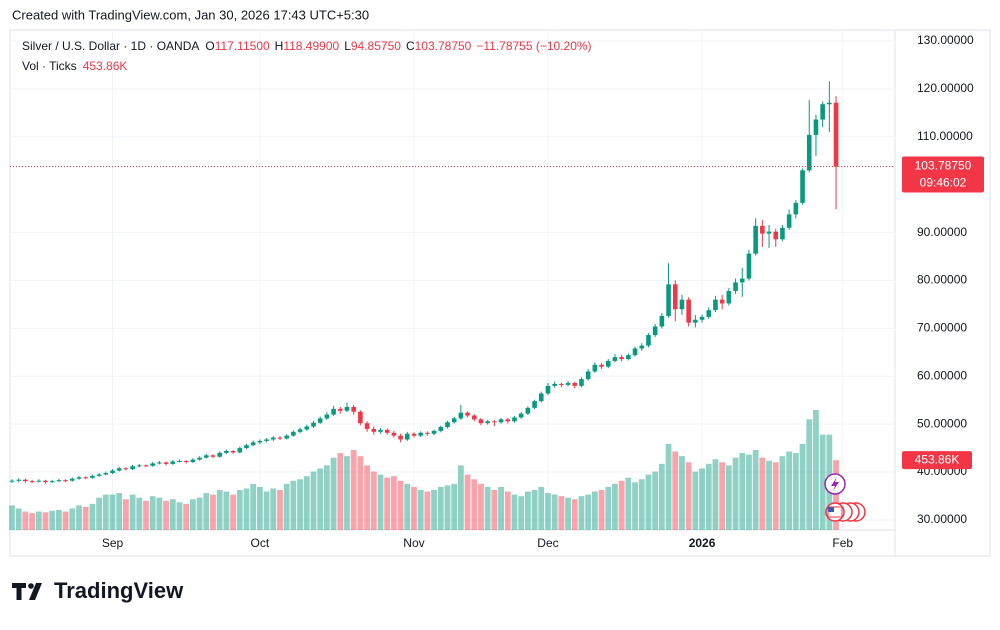  Describe the element at coordinates (110, 46) in the screenshot. I see `legend-symbol: Silver / U.S. Dollar · 1D · OANDA` at that location.